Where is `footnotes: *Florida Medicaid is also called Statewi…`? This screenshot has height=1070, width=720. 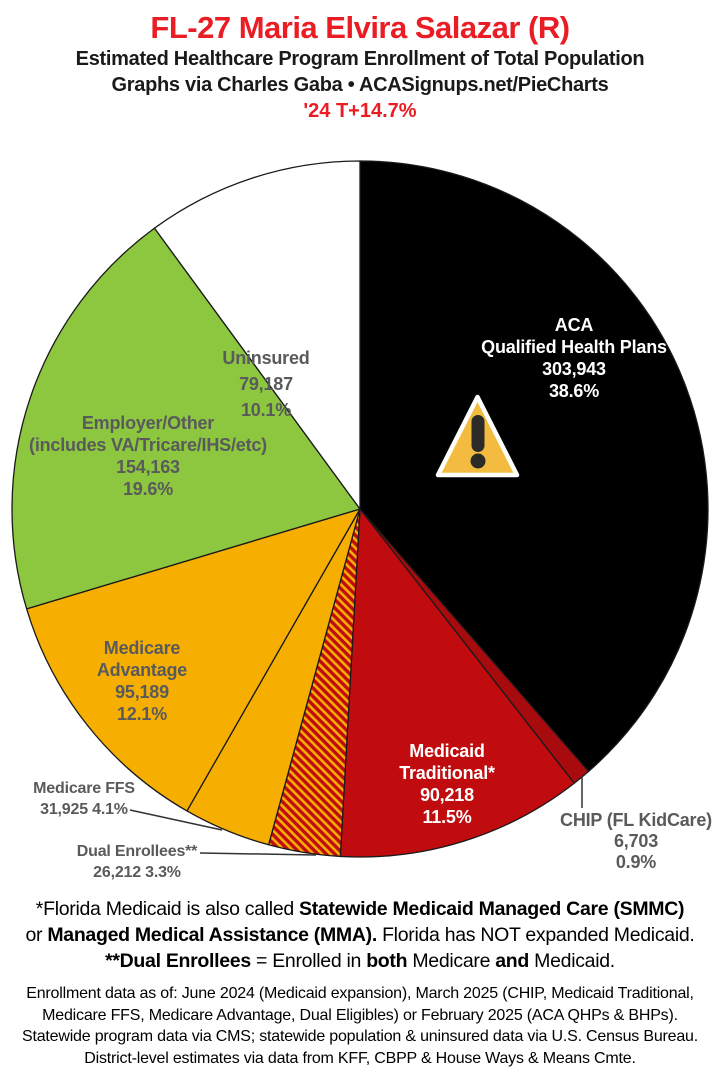 footnotes: *Florida Medicaid is also called Statewi… is located at coordinates (360, 935).